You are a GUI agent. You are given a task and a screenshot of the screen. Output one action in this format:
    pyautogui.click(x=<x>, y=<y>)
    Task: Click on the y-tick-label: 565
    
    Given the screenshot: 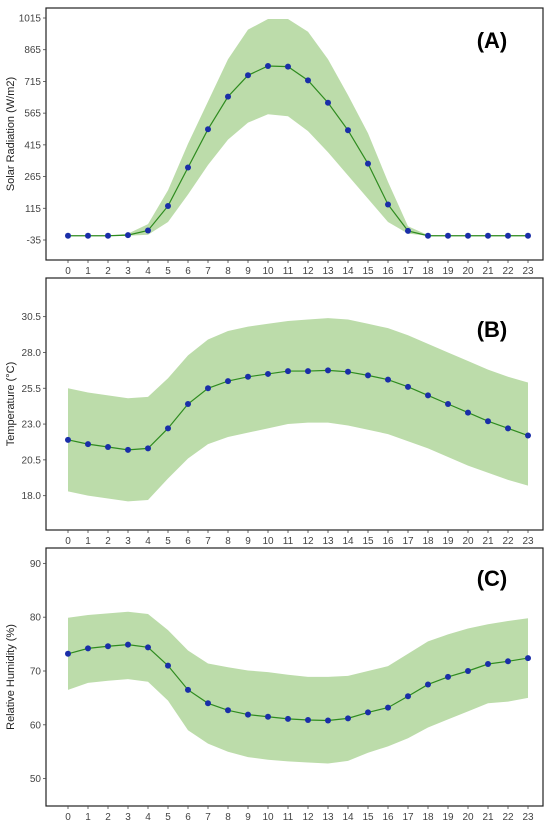 What is the action you would take?
    pyautogui.click(x=32, y=114)
    